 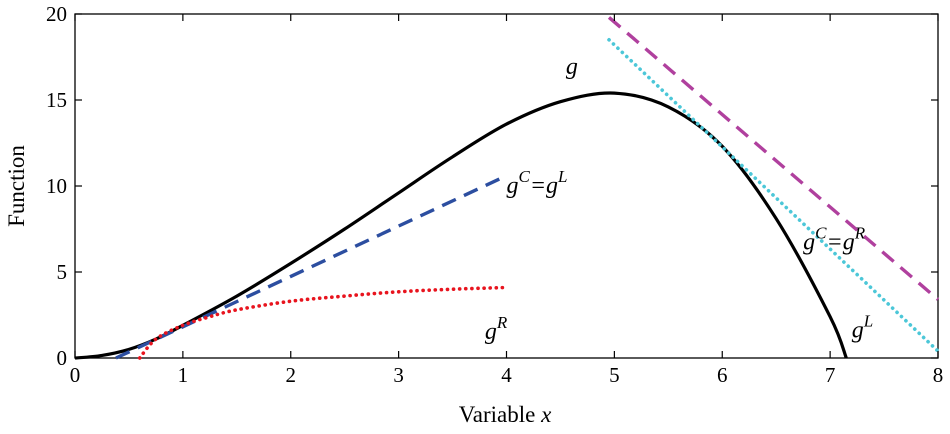 I want to click on annotation-3: gC=gR, so click(x=834, y=240).